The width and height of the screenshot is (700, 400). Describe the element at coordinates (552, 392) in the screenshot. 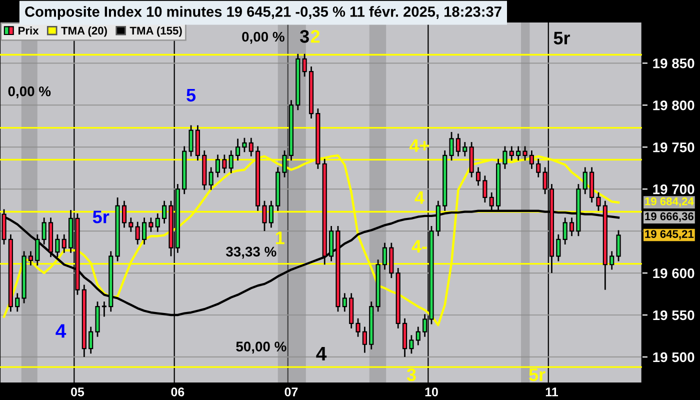

I see `x-tick-label: 11` at that location.